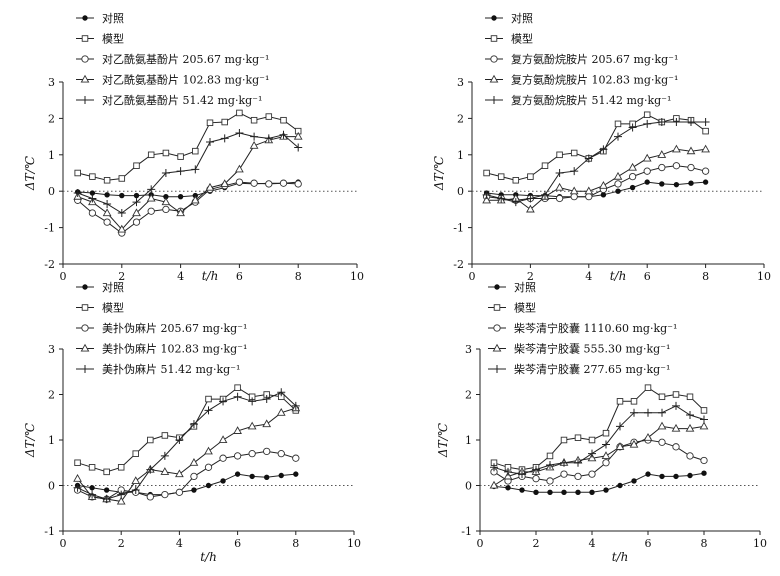 This screenshot has height=576, width=780. Describe the element at coordinates (764, 276) in the screenshot. I see `x-tick-label: 10` at that location.